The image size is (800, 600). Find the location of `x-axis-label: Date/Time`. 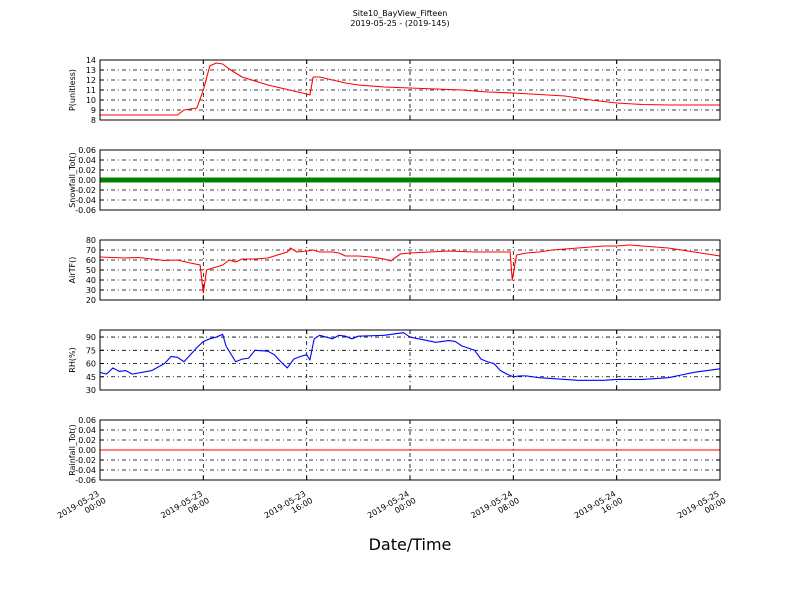

x-axis-label: Date/Time is located at coordinates (410, 544).